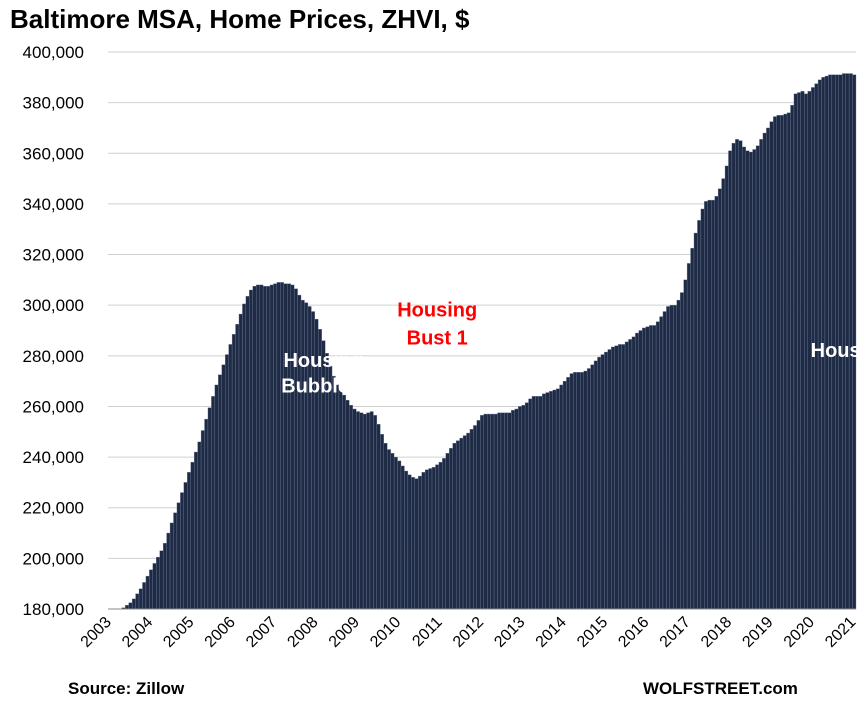 Image resolution: width=864 pixels, height=709 pixels. Describe the element at coordinates (437, 338) in the screenshot. I see `annotation-label: Bust 1` at that location.